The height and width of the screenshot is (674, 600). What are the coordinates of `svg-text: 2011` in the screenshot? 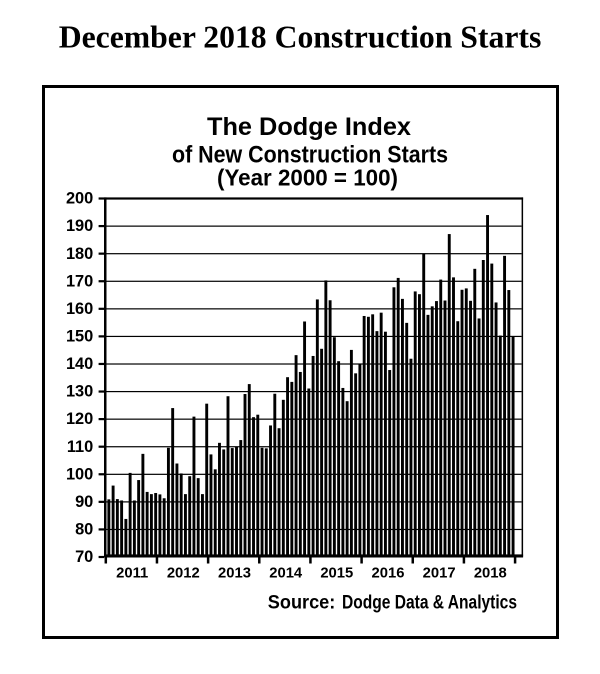 It's located at (132, 574).